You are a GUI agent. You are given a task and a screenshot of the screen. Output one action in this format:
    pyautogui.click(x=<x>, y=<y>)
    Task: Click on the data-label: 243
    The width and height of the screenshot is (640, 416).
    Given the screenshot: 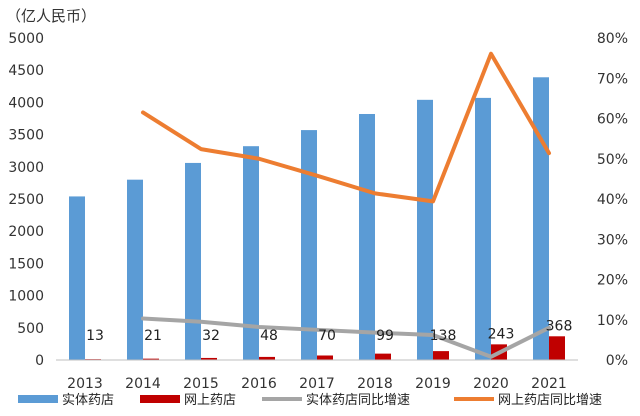 What is the action you would take?
    pyautogui.click(x=501, y=334)
    